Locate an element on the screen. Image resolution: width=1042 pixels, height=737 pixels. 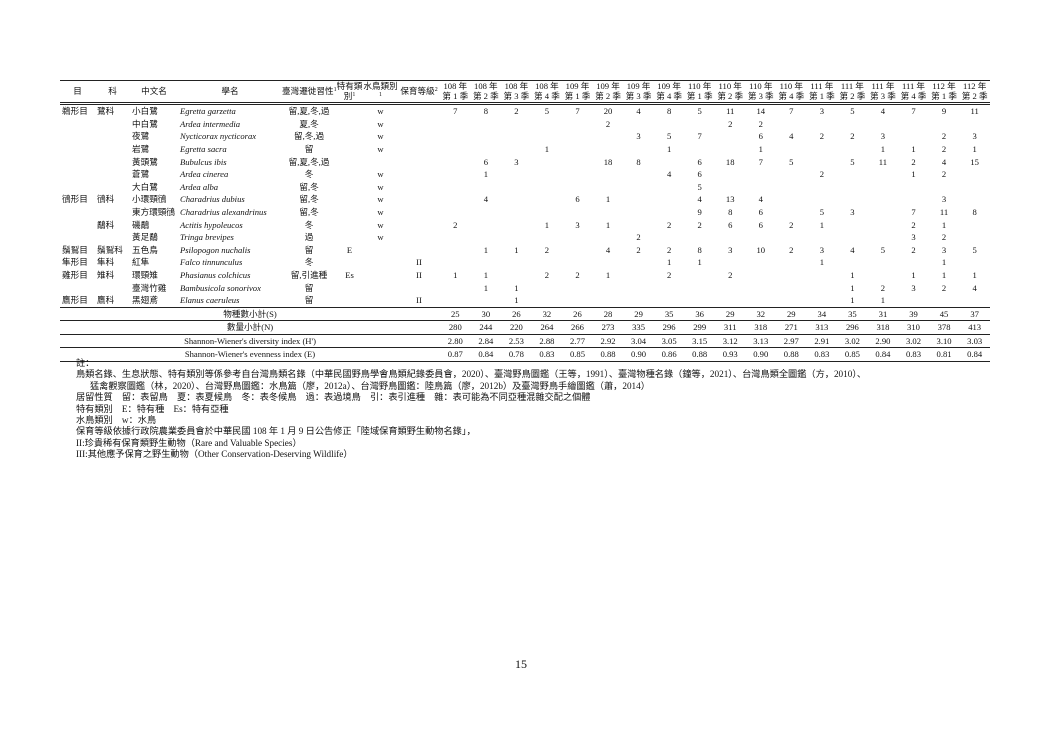
summary-value: 3.13 is located at coordinates (761, 341).